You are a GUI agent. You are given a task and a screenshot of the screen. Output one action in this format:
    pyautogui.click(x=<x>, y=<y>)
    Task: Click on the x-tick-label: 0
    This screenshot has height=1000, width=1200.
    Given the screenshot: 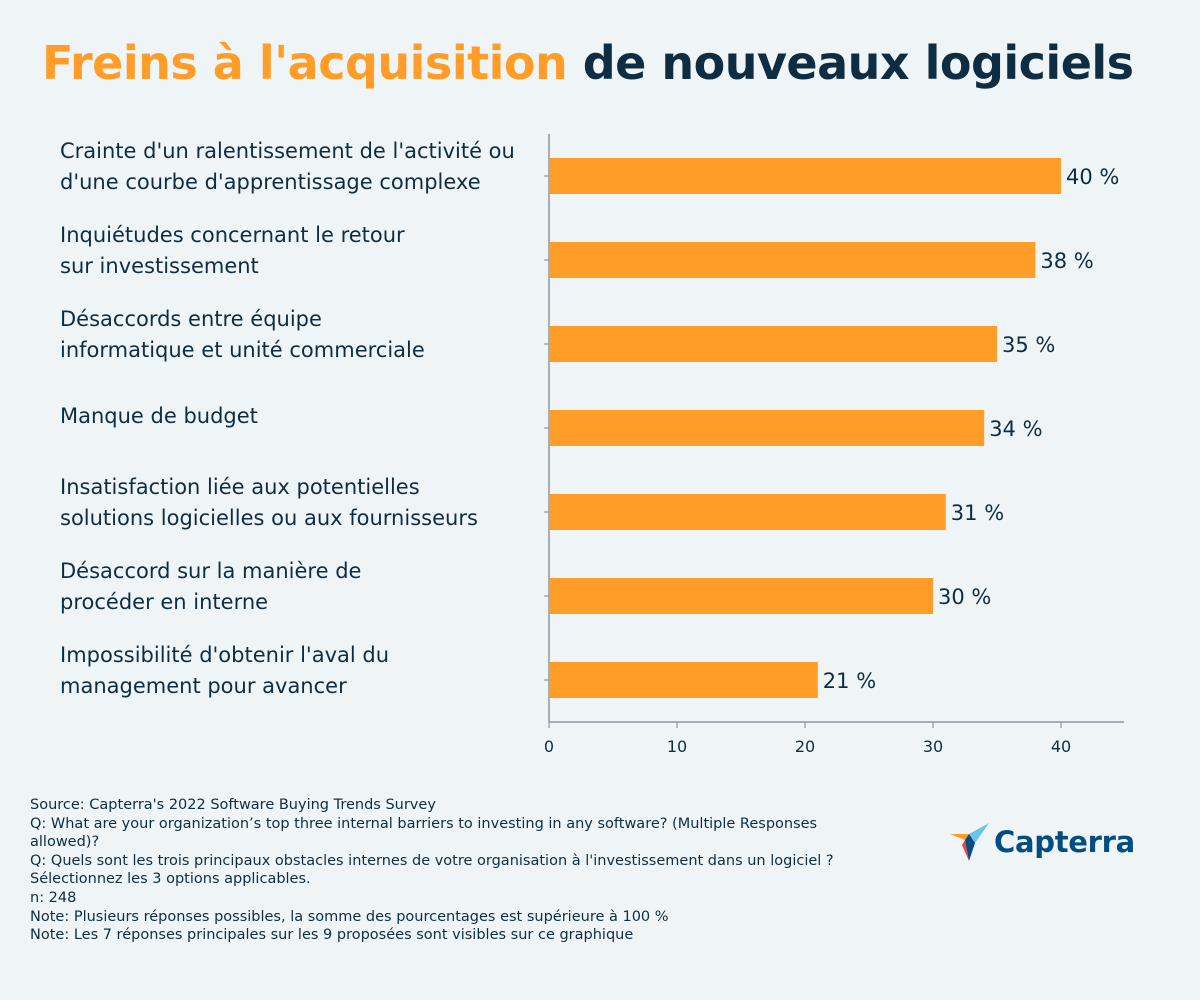 What is the action you would take?
    pyautogui.click(x=549, y=746)
    